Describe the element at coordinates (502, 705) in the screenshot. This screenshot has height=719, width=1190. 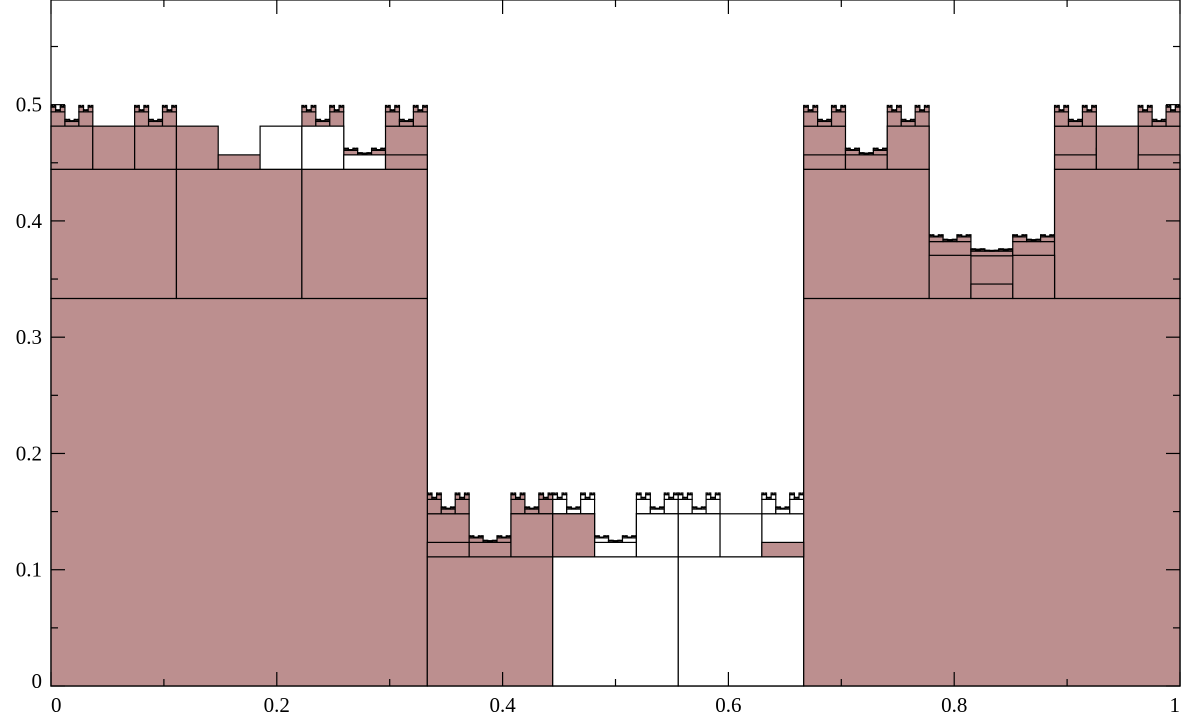
I see `x-tick-label: 0.4` at that location.